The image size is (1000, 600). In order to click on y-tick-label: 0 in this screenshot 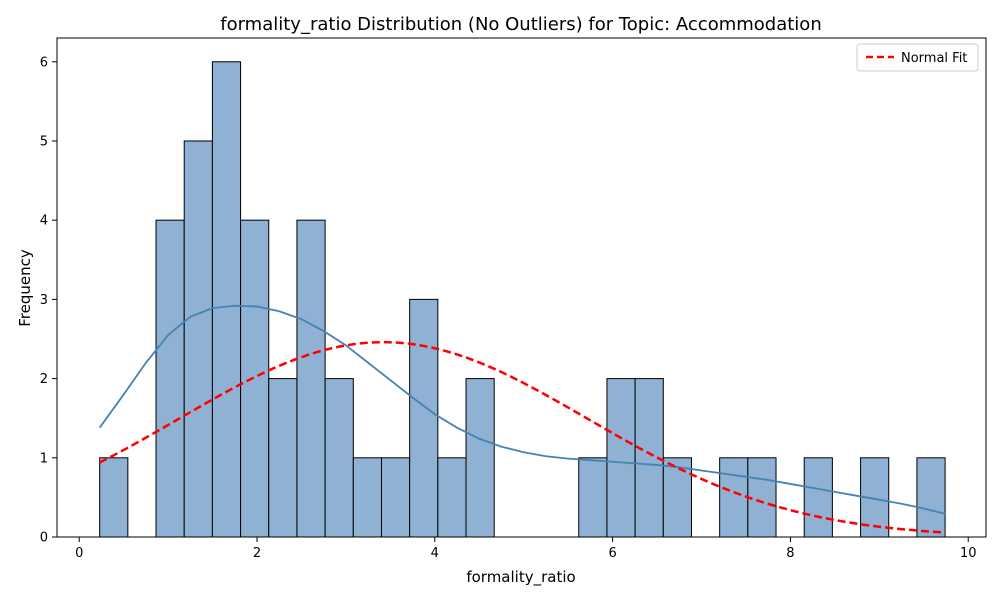, I will do `click(44, 538)`.